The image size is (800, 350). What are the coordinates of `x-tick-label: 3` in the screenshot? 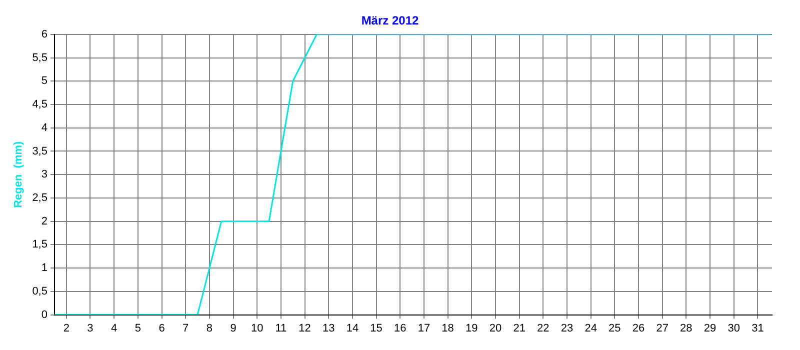 It's located at (90, 328).